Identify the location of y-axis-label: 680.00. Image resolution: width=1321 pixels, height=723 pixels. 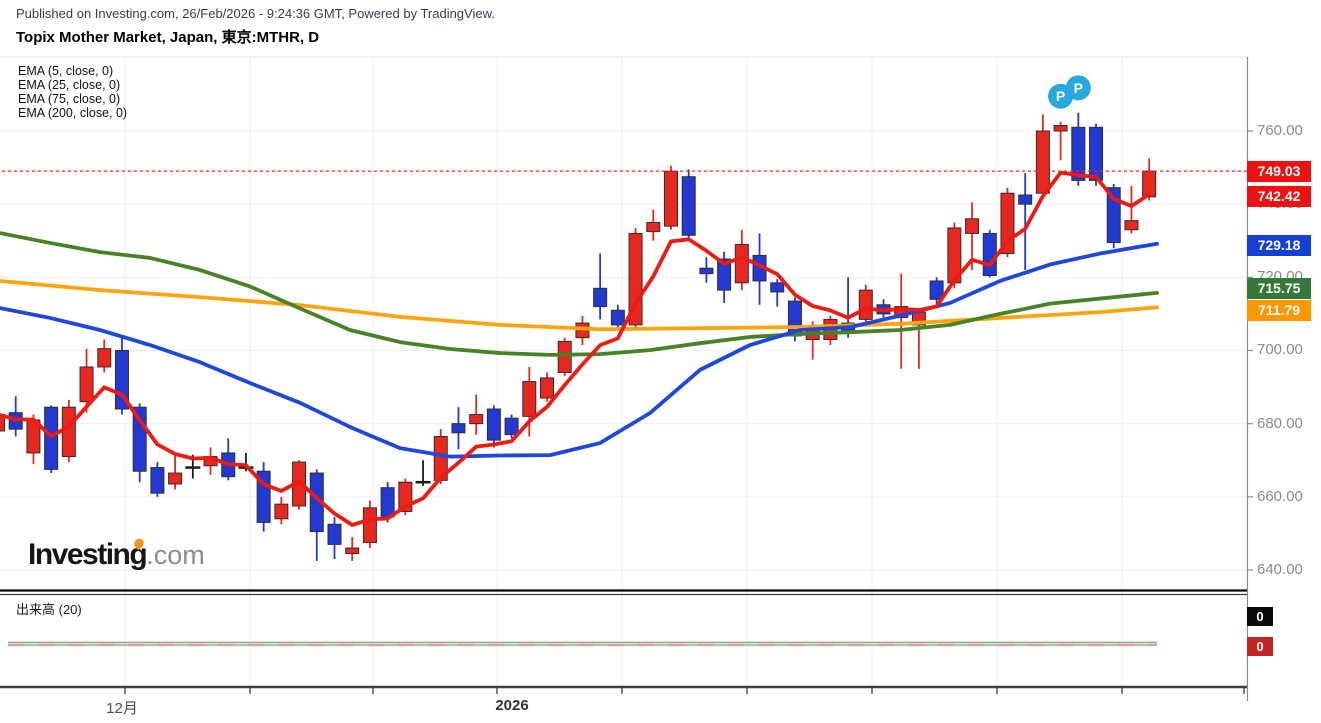
(1280, 423).